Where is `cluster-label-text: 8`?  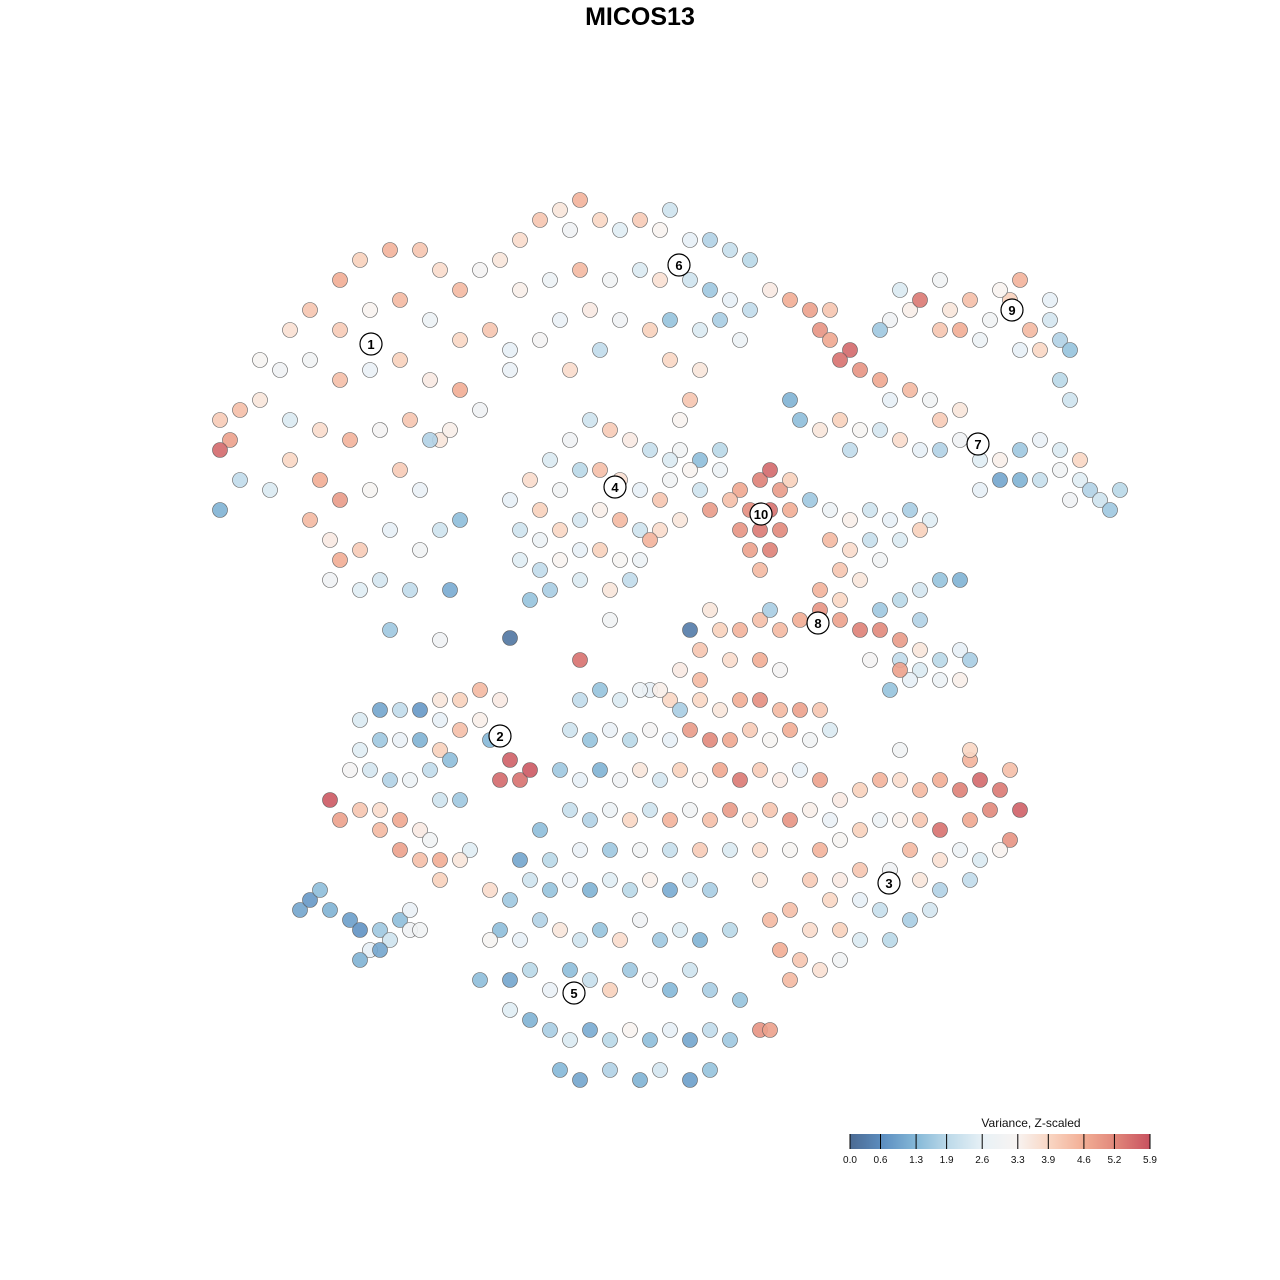 cluster-label-text: 8 is located at coordinates (817, 623).